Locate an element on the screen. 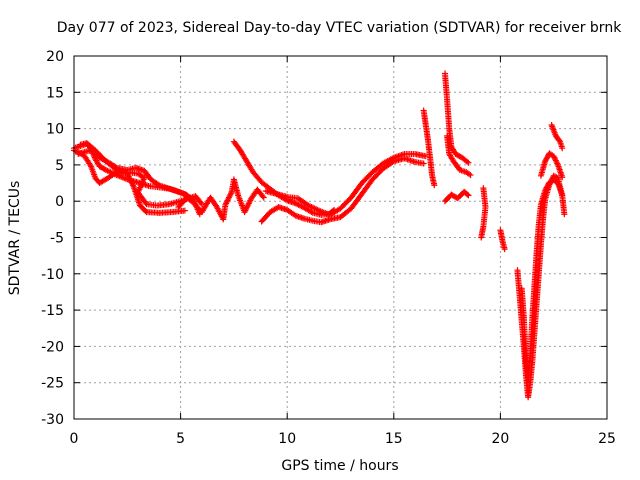 The height and width of the screenshot is (480, 640). y-tick-label: 10 is located at coordinates (55, 130).